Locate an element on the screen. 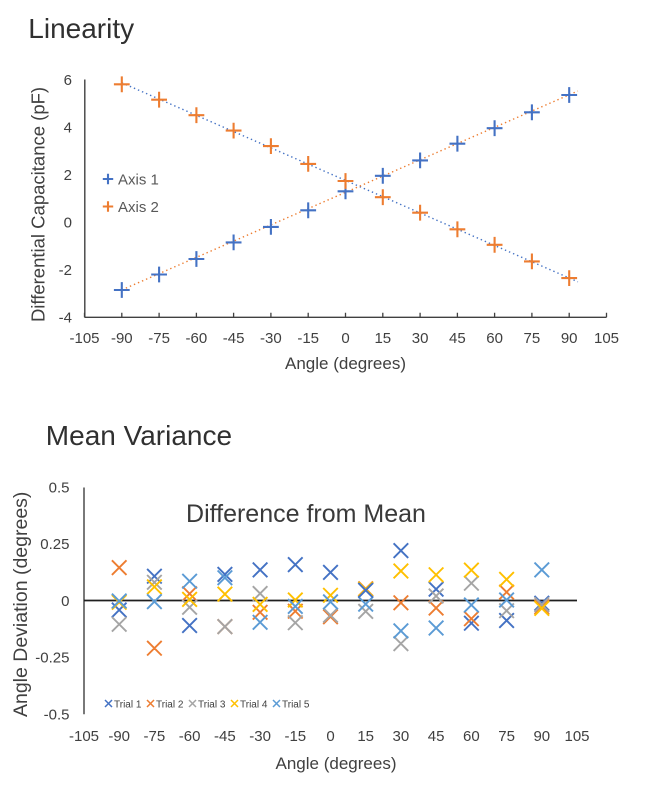  svg-text: Linearity is located at coordinates (81, 28).